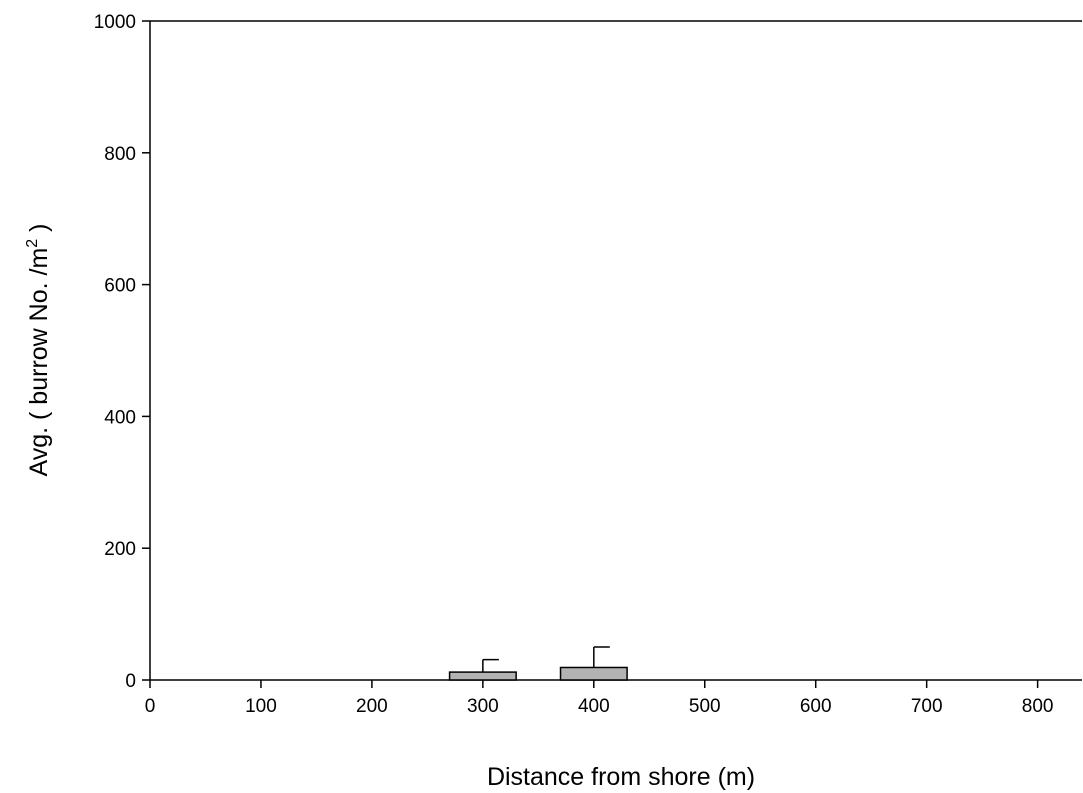 Image resolution: width=1083 pixels, height=793 pixels. What do you see at coordinates (150, 706) in the screenshot?
I see `x-tick-label: 0` at bounding box center [150, 706].